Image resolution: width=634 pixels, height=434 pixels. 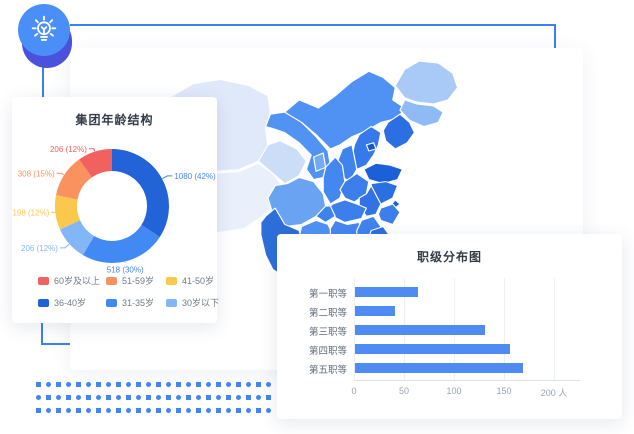 I want to click on donut-value-label: 1080 (42%), so click(x=195, y=176).